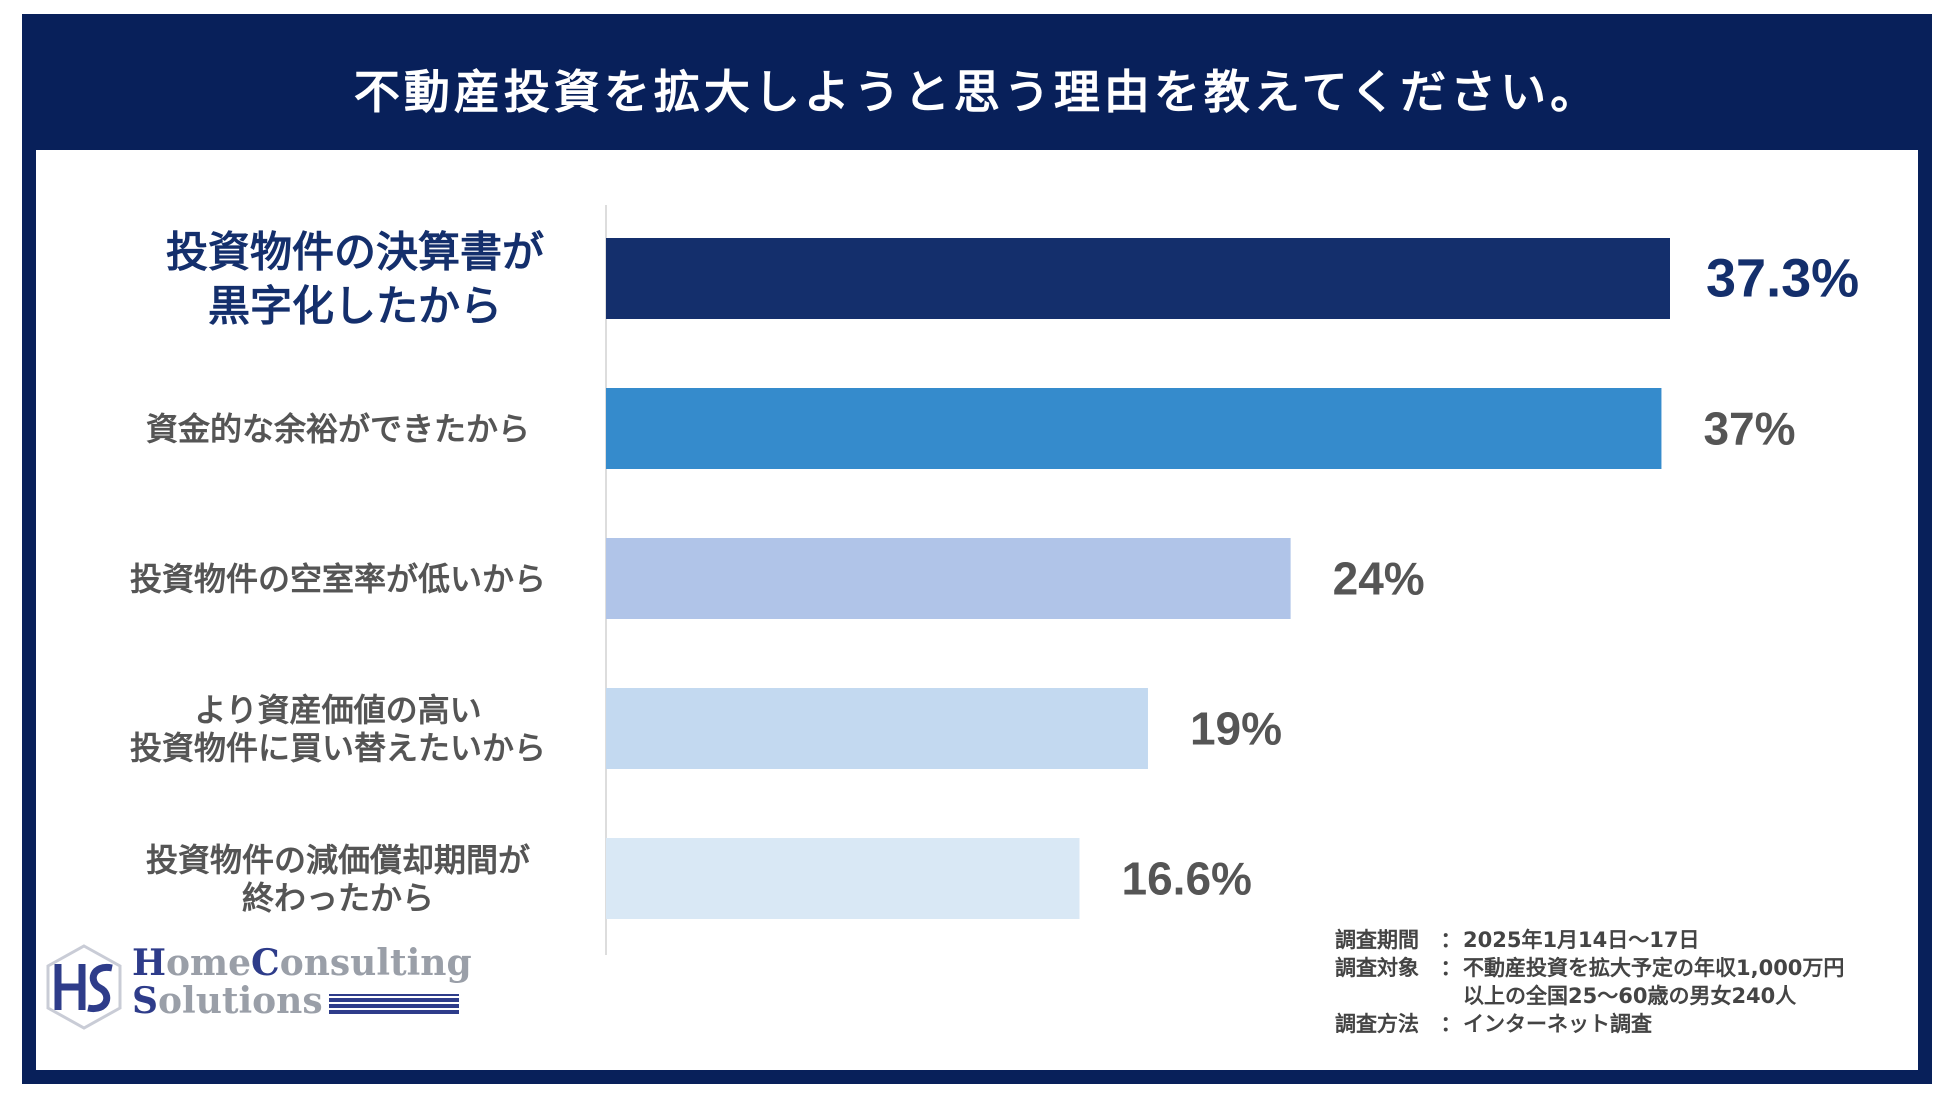 The height and width of the screenshot is (1098, 1950). What do you see at coordinates (1236, 729) in the screenshot?
I see `value-label-3: 19%` at bounding box center [1236, 729].